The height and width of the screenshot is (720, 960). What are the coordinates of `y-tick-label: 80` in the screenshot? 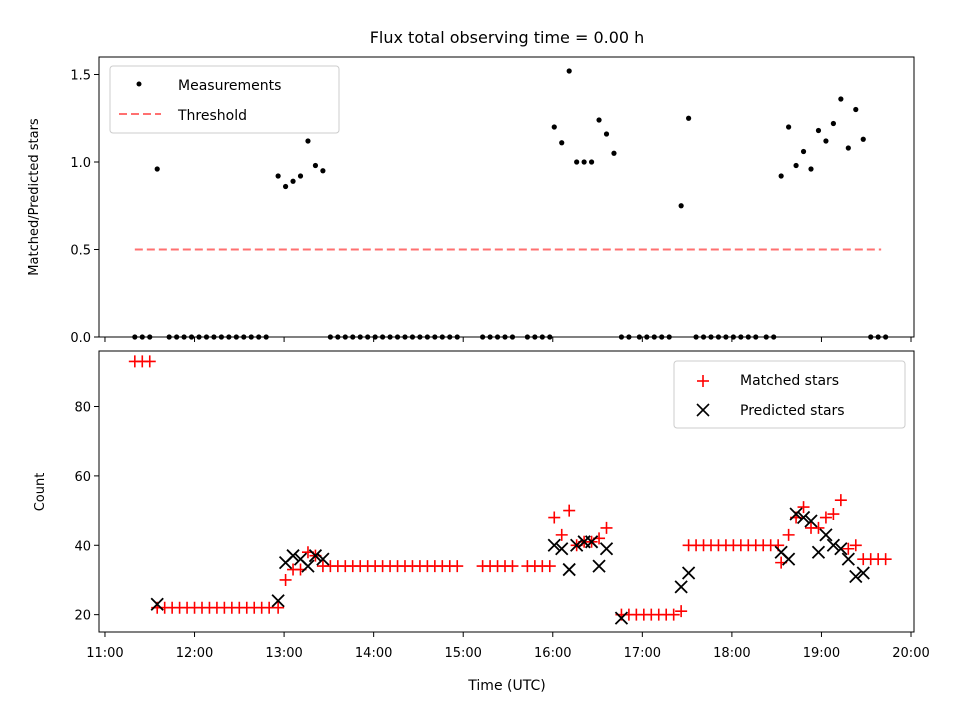 It's located at (82, 408).